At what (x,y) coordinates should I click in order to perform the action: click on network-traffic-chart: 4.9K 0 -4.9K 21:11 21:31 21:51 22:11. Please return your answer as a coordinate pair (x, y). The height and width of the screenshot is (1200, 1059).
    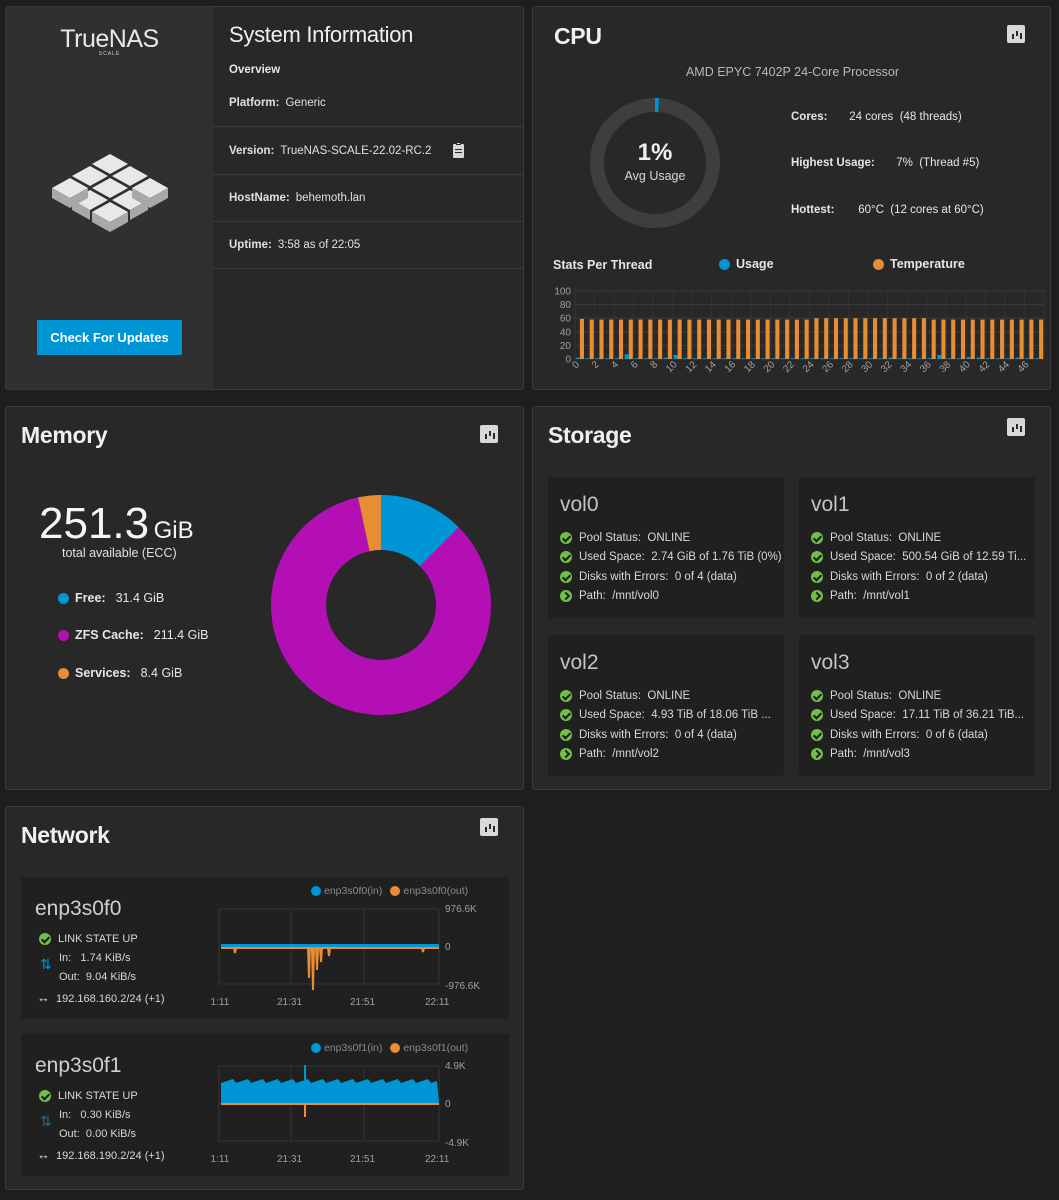
    Looking at the image, I should click on (340, 1113).